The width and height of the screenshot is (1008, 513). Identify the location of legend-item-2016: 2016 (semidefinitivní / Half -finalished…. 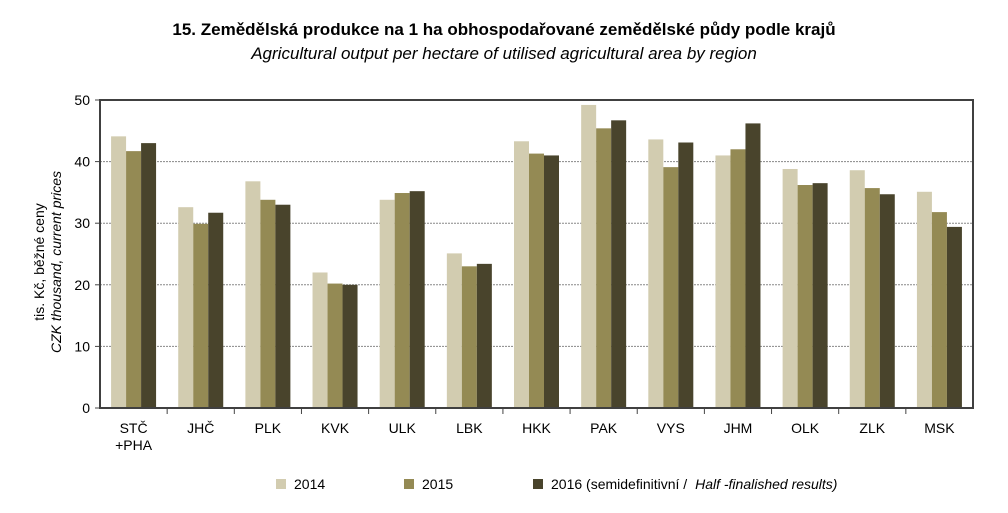
(685, 484).